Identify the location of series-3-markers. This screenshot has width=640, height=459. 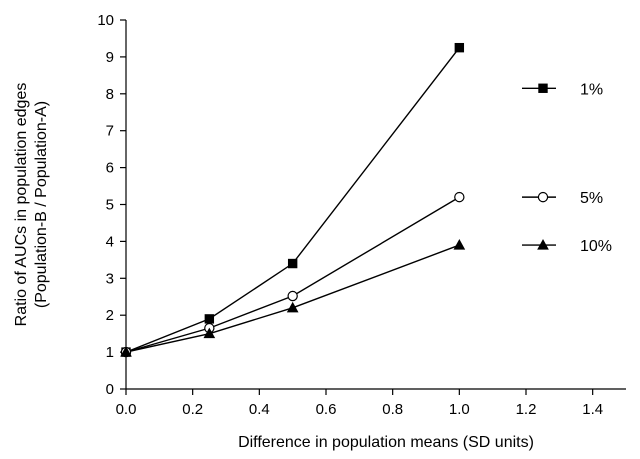
(293, 298).